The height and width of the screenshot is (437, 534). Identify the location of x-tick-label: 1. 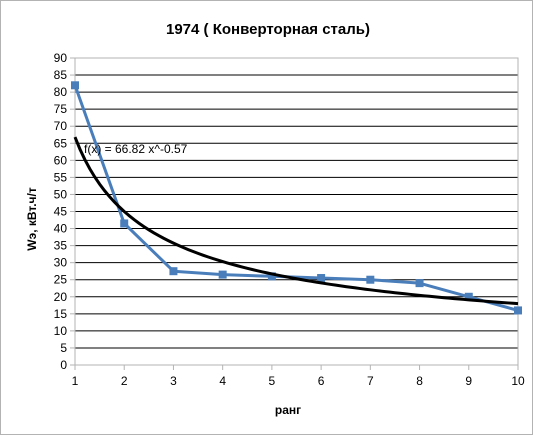
(75, 381).